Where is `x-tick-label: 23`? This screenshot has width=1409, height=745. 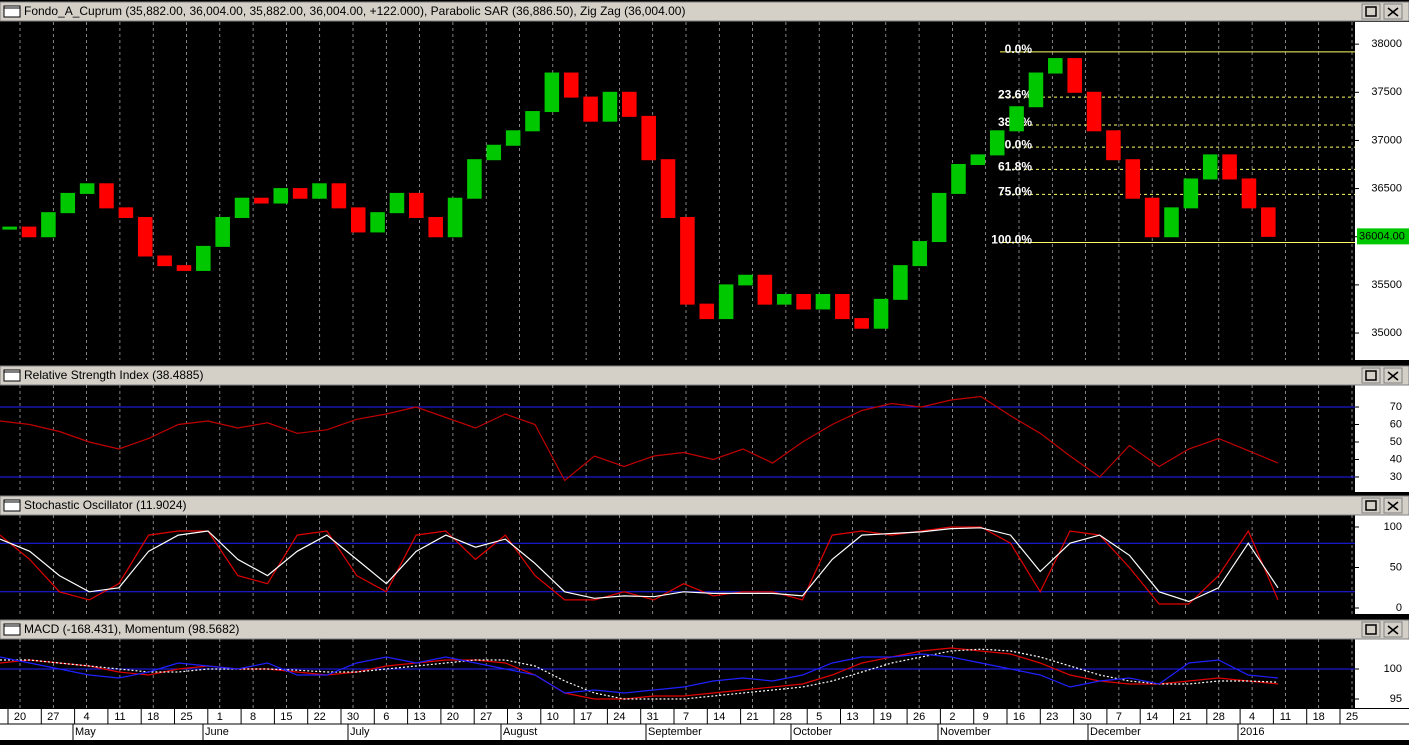 x-tick-label: 23 is located at coordinates (1052, 717).